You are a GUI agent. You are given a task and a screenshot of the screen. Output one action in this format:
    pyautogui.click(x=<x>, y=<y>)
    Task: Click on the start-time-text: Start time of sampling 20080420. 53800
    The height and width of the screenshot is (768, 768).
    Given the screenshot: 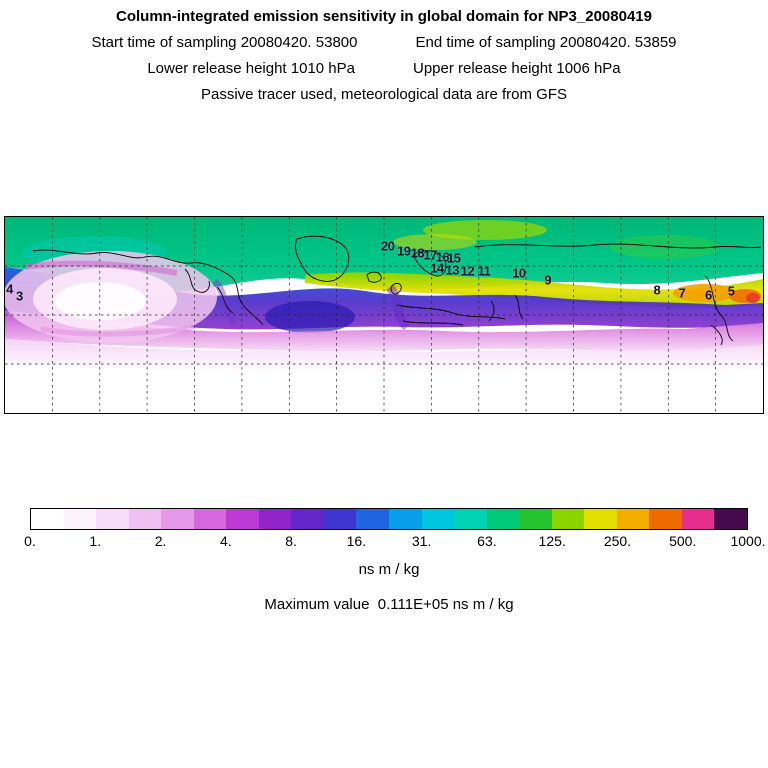 What is the action you would take?
    pyautogui.click(x=224, y=42)
    